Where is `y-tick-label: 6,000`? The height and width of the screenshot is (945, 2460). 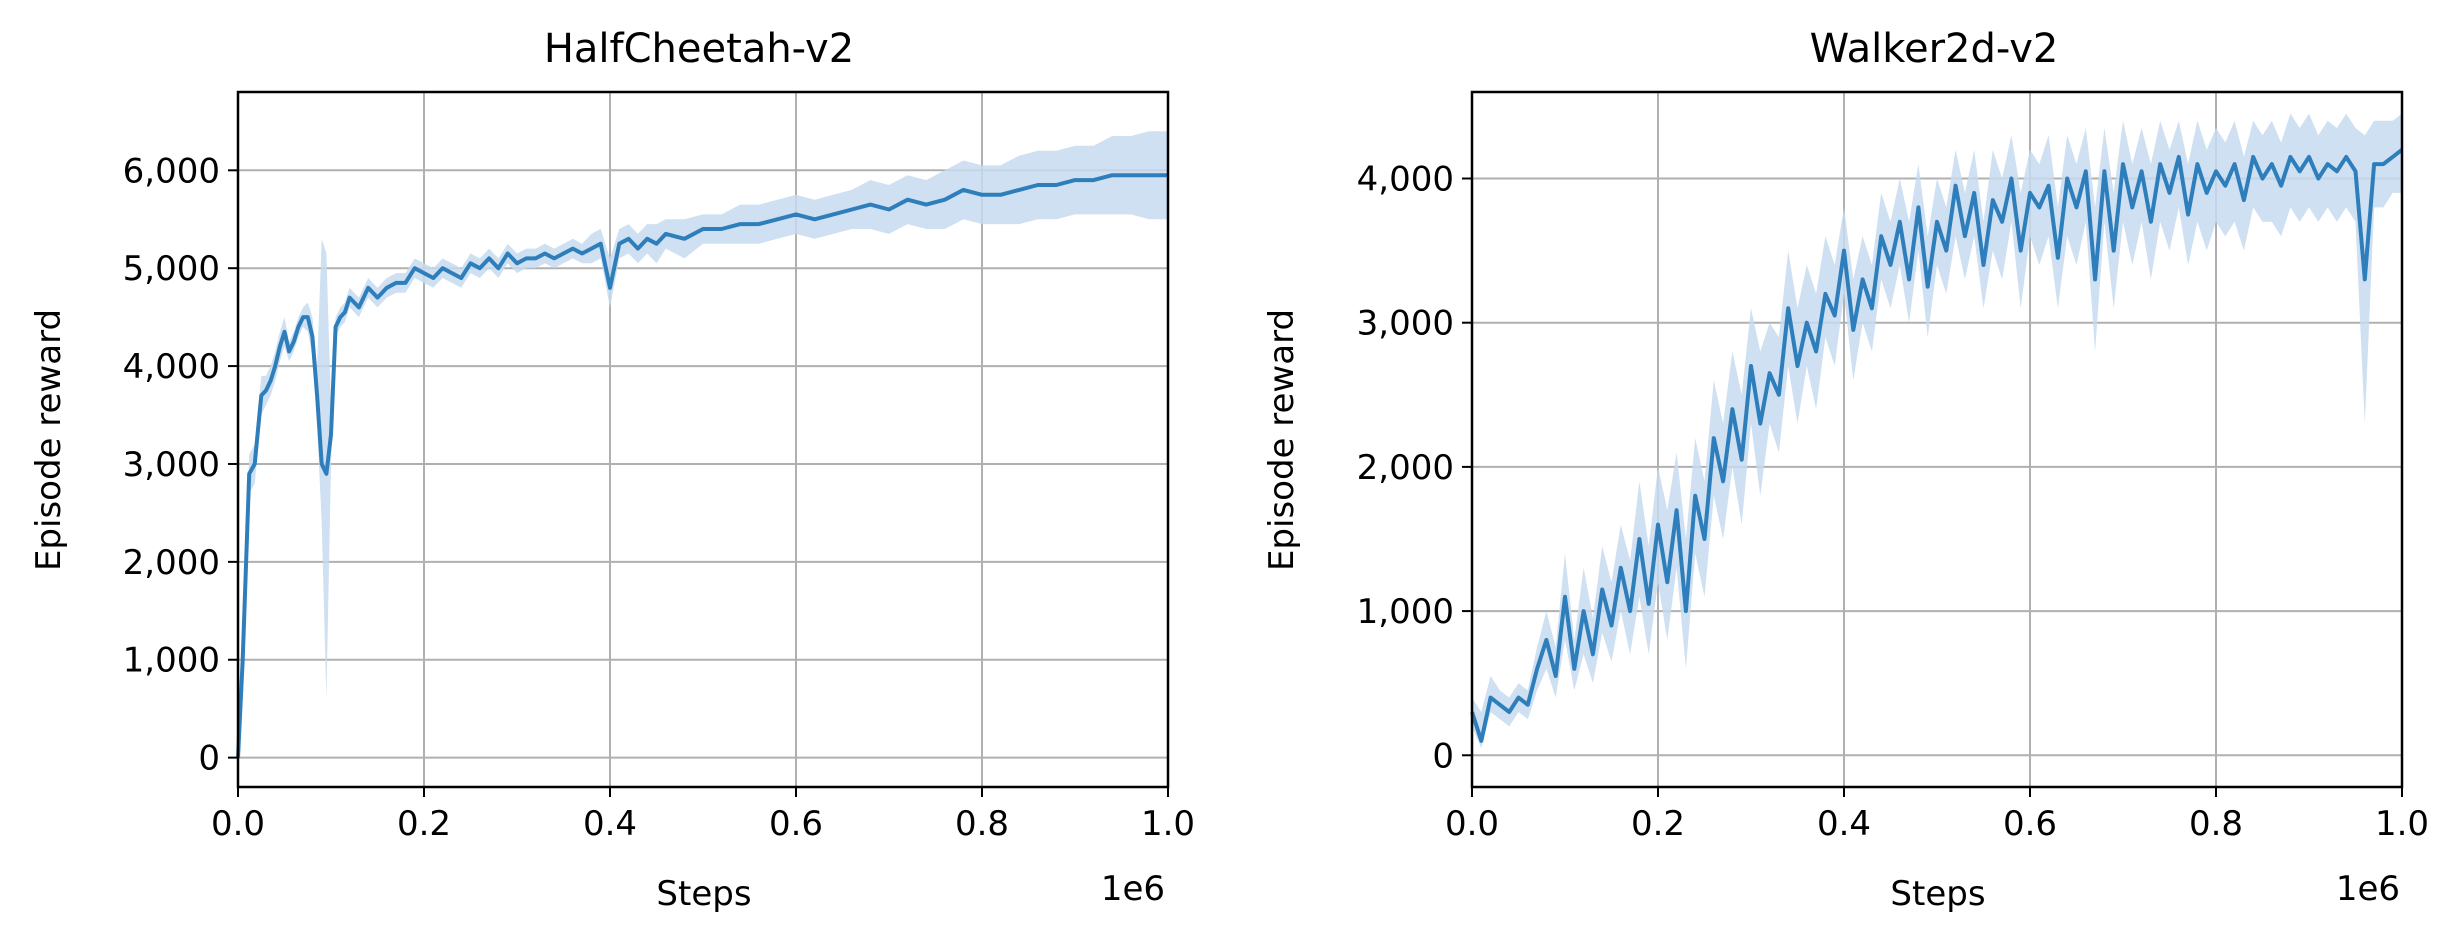 y-tick-label: 6,000 is located at coordinates (171, 171).